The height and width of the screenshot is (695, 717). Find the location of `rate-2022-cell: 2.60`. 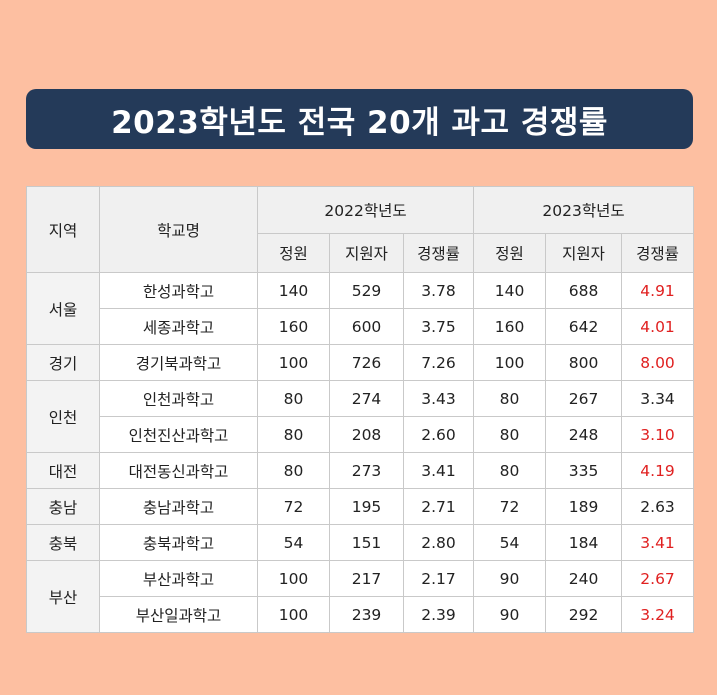

rate-2022-cell: 2.60 is located at coordinates (438, 434).